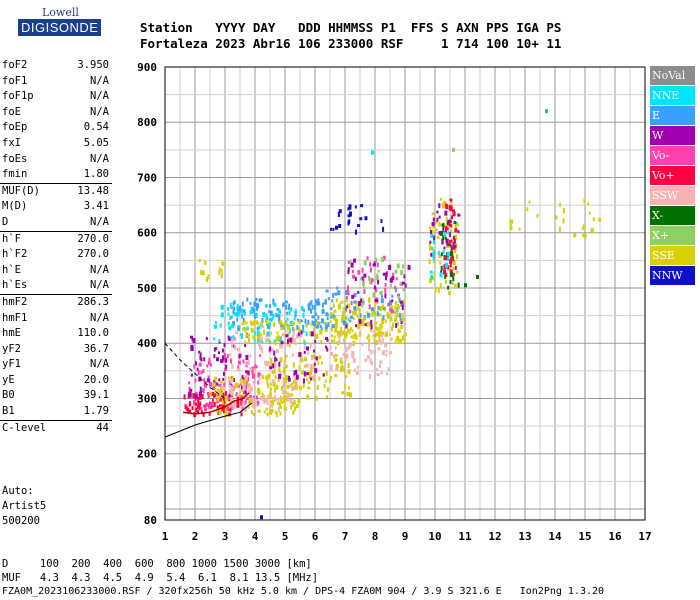 Image resolution: width=700 pixels, height=600 pixels. Describe the element at coordinates (99, 221) in the screenshot. I see `param-value: N/A` at that location.